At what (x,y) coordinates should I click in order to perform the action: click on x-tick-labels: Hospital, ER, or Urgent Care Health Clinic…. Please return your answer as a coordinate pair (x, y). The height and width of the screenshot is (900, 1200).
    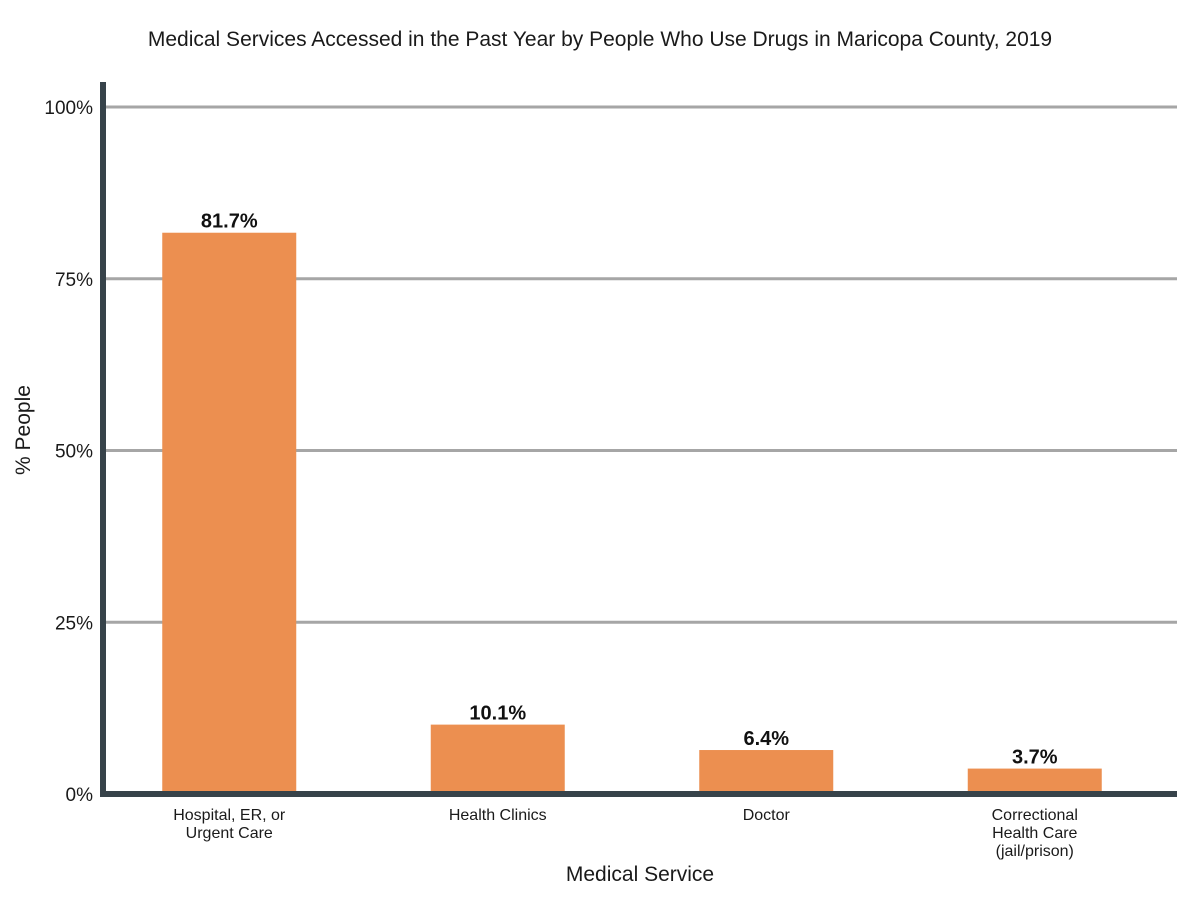
    Looking at the image, I should click on (625, 833).